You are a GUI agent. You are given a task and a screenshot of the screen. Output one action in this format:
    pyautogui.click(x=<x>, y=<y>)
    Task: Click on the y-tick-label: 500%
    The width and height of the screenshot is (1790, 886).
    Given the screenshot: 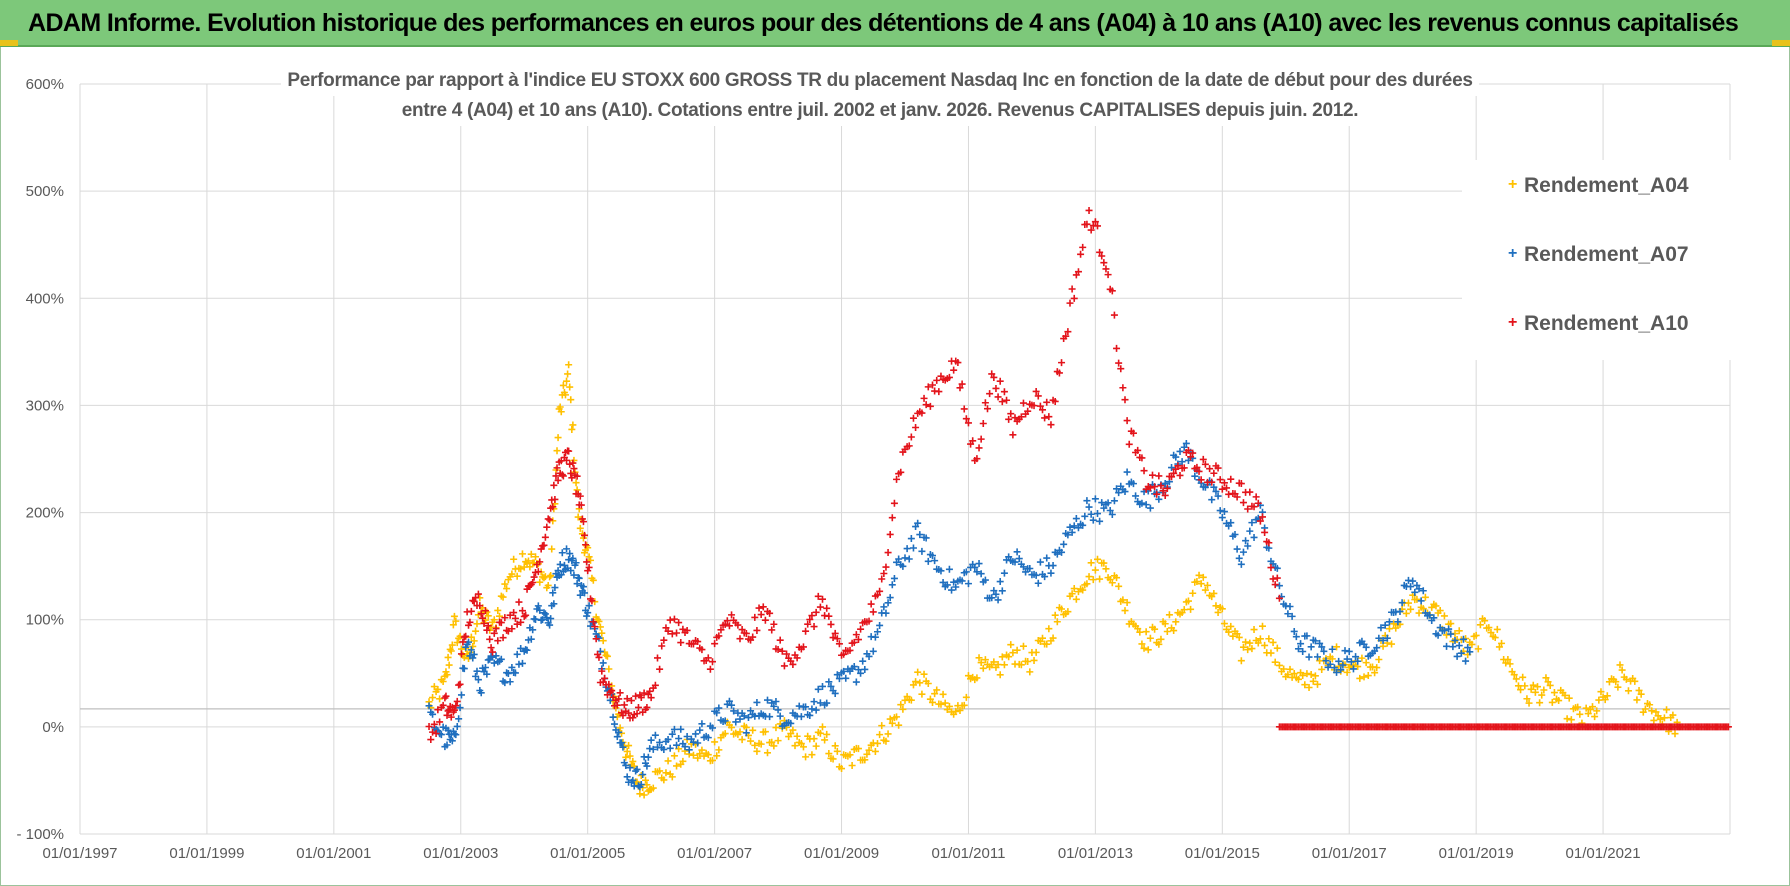 What is the action you would take?
    pyautogui.click(x=45, y=191)
    